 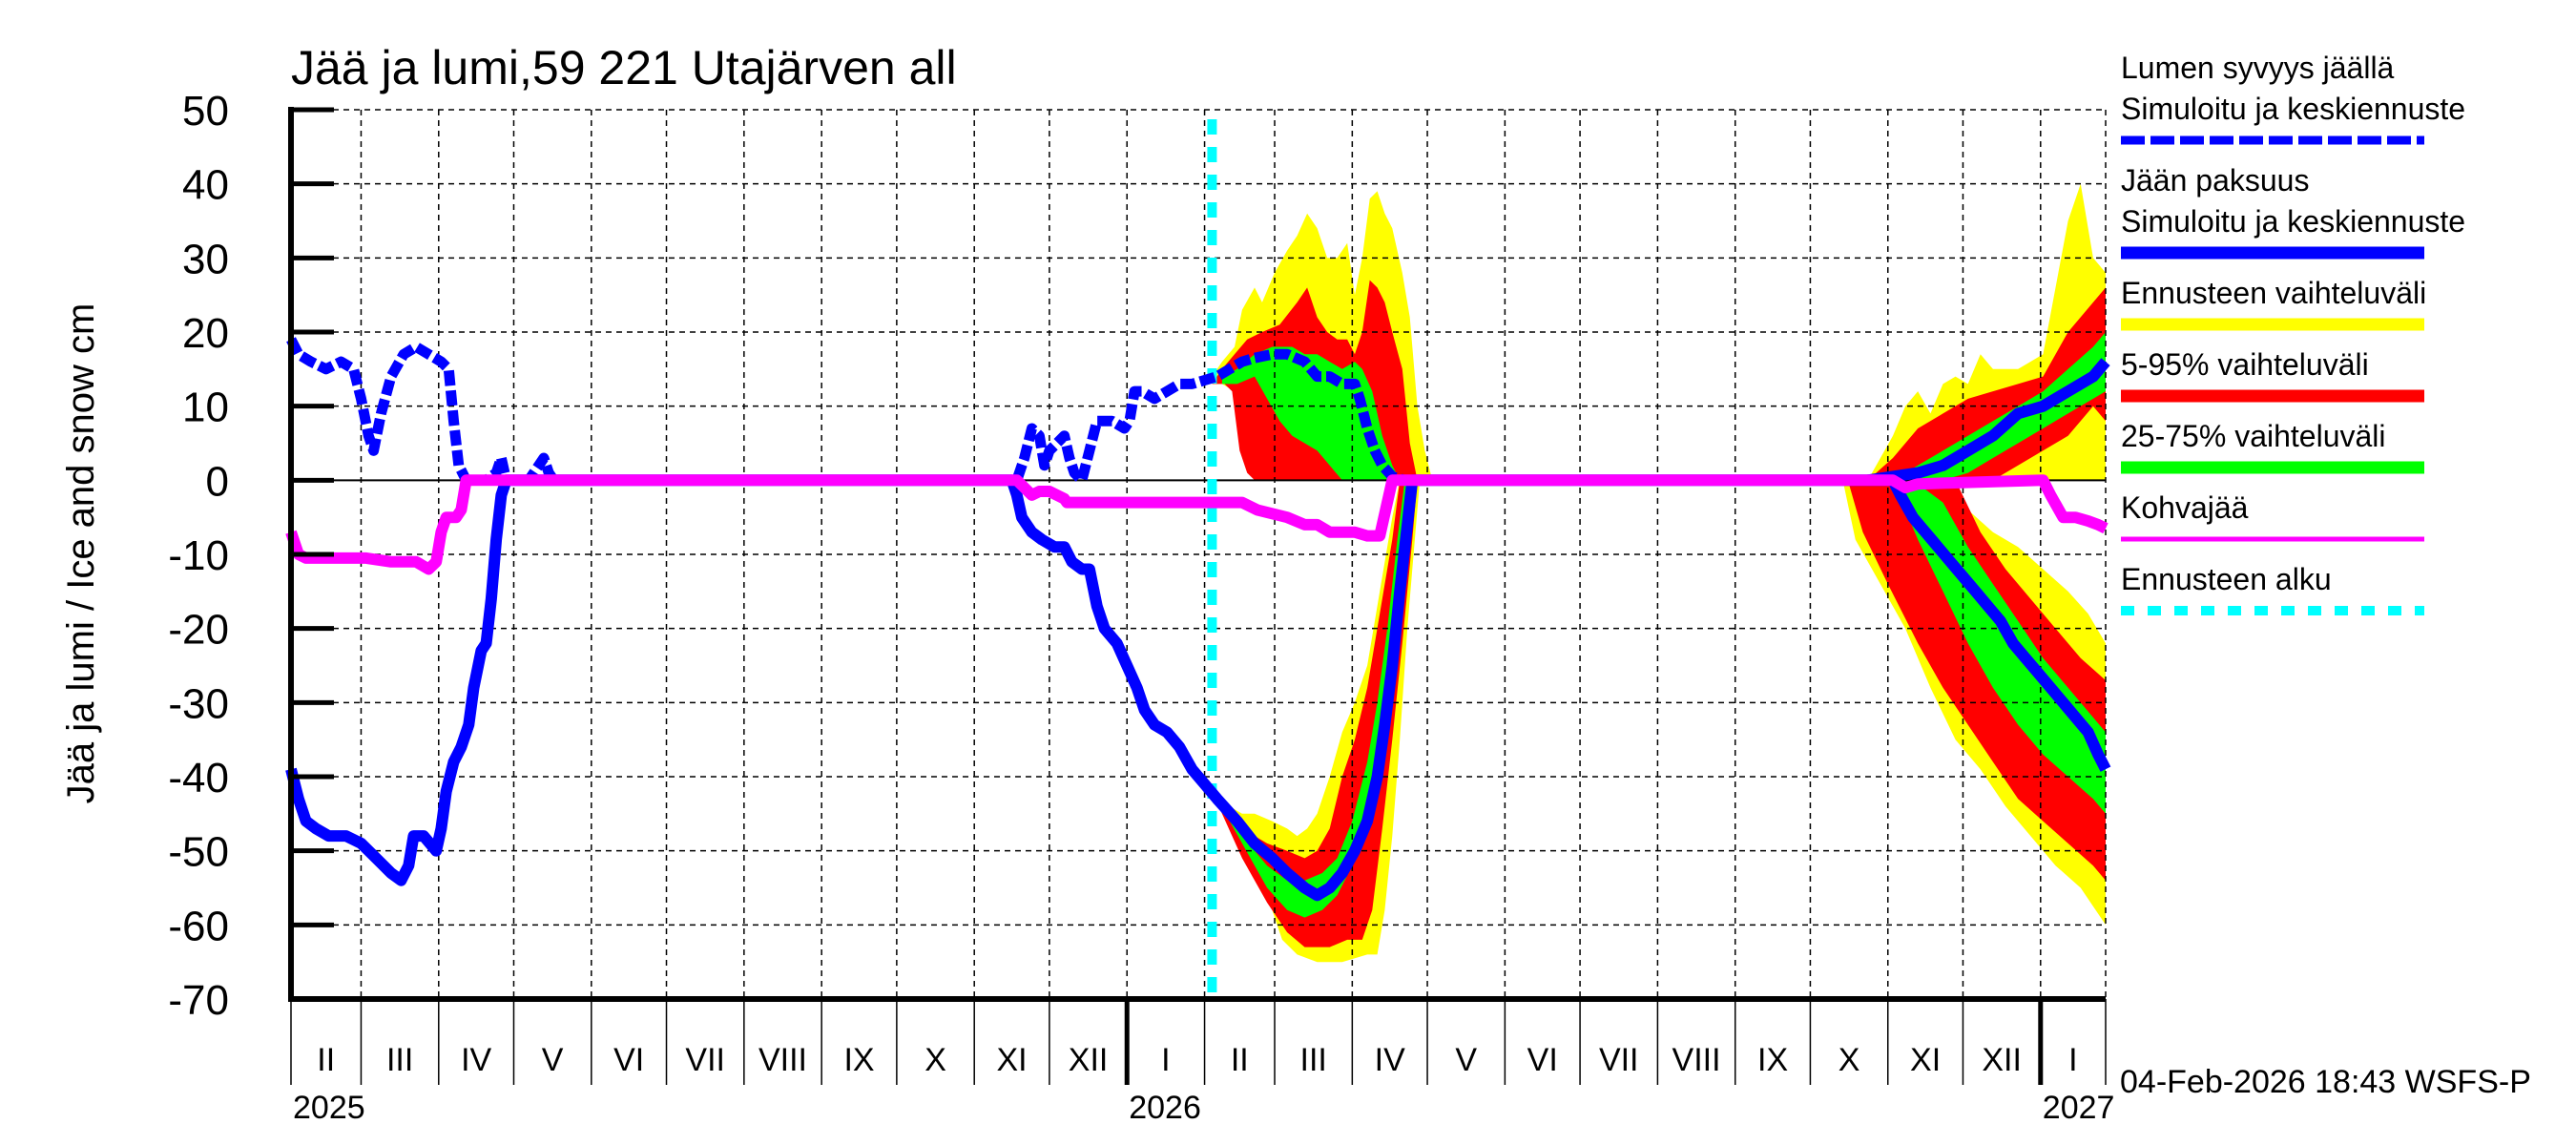 What do you see at coordinates (329, 1108) in the screenshot?
I see `year-label: 2025` at bounding box center [329, 1108].